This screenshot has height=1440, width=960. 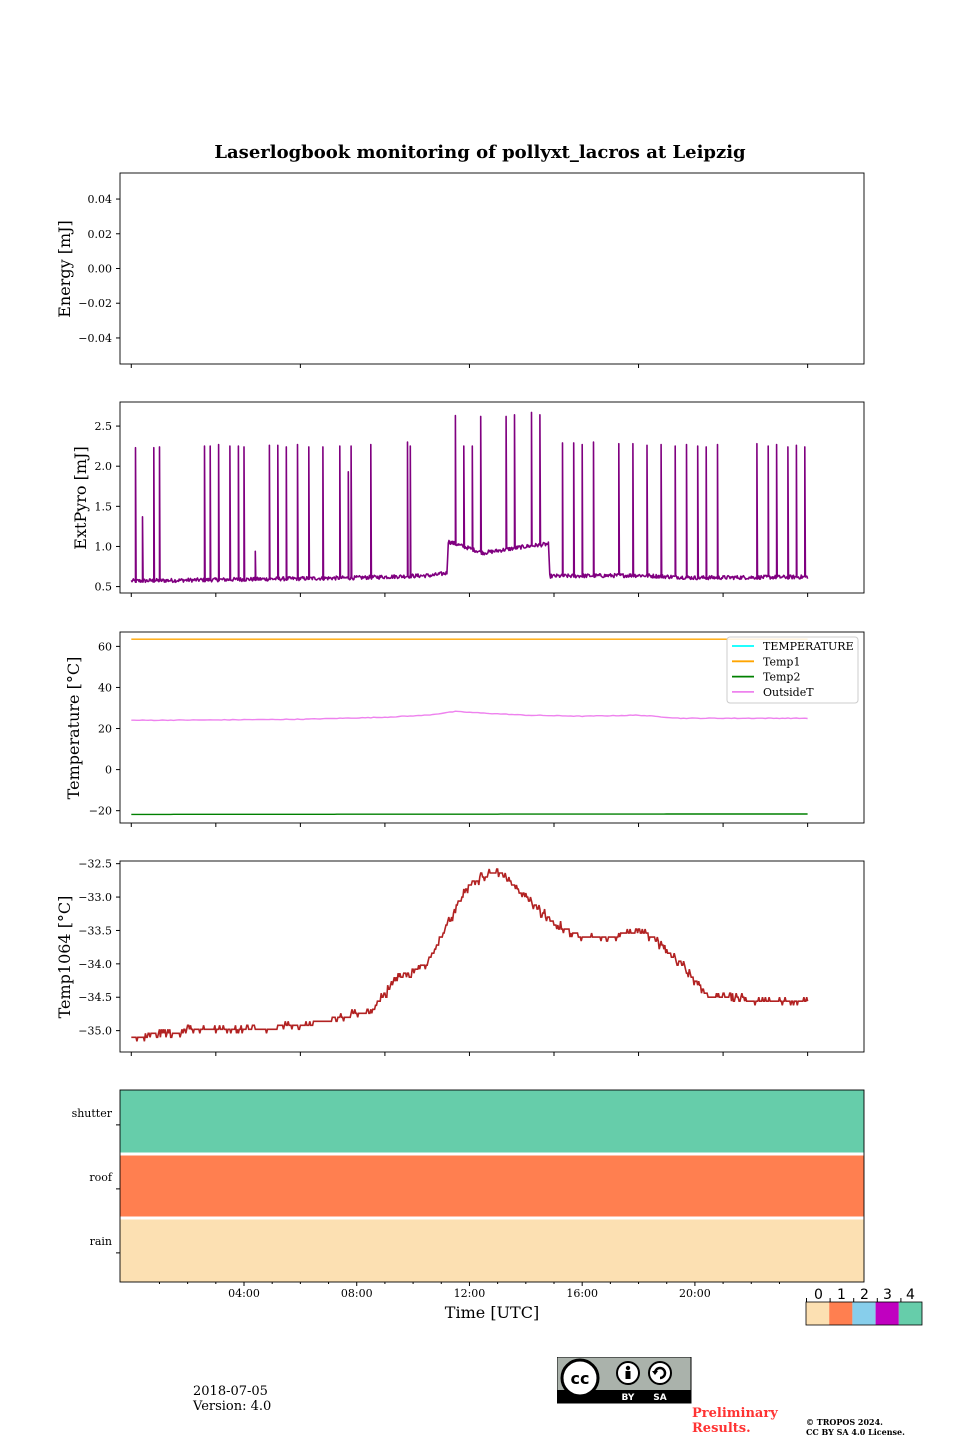 I want to click on copyright-notice: © TROPOS 2024. CC BY SA 4.0 License., so click(x=855, y=1427).